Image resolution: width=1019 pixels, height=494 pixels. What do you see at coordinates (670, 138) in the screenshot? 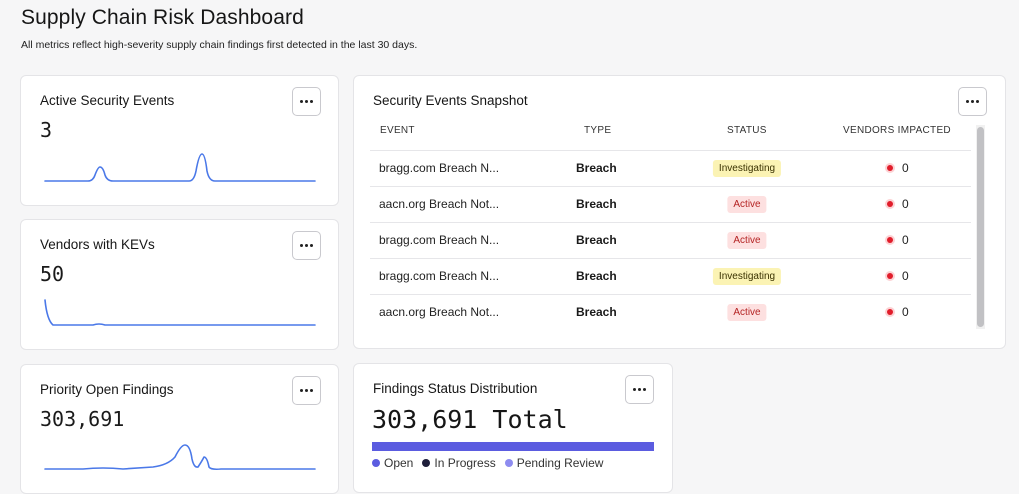
I see `table-header: EVENT TYPE STATUS VENDORS IMPACTED` at bounding box center [670, 138].